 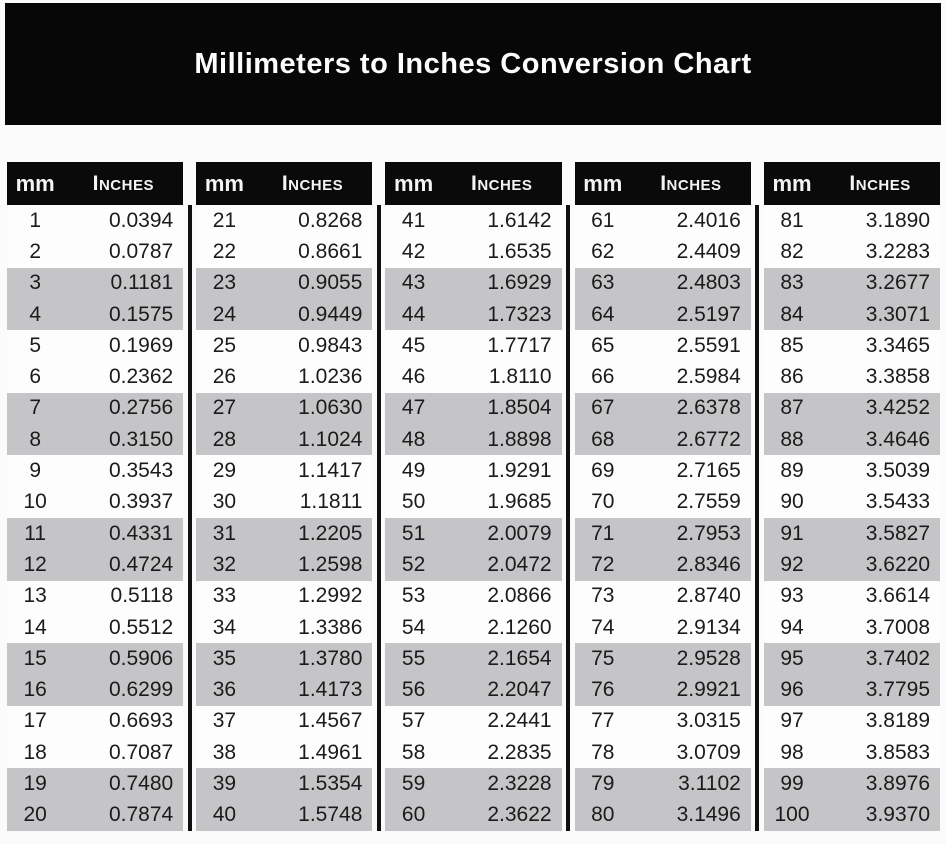 What do you see at coordinates (897, 627) in the screenshot?
I see `inches-value: 3.7008` at bounding box center [897, 627].